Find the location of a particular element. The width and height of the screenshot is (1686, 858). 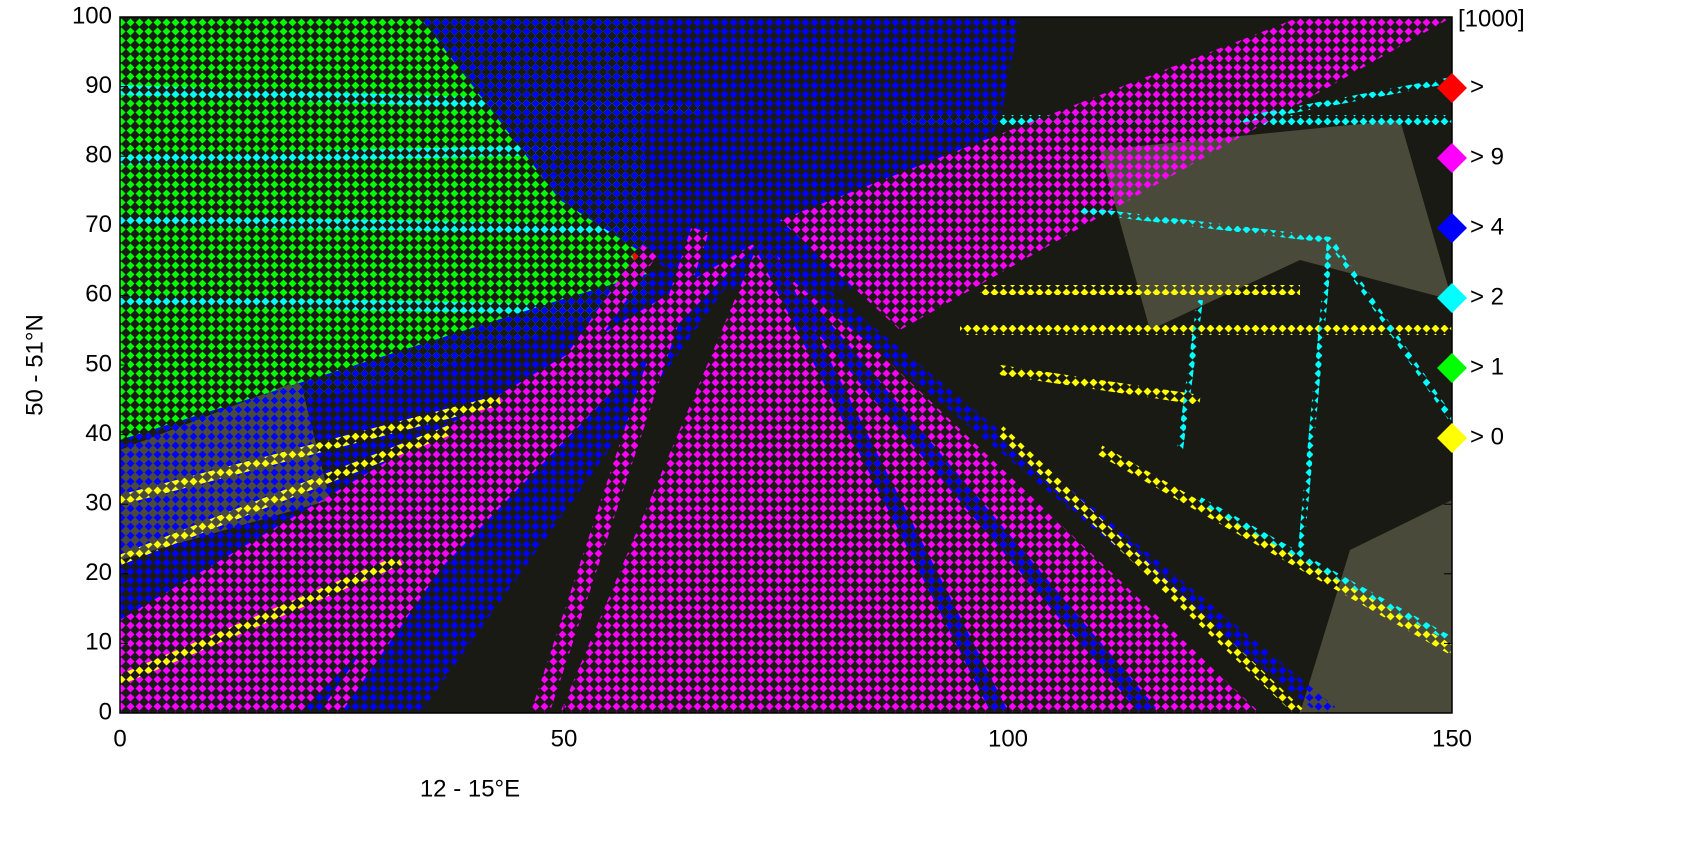

legend-label: > 2 is located at coordinates (1487, 296).